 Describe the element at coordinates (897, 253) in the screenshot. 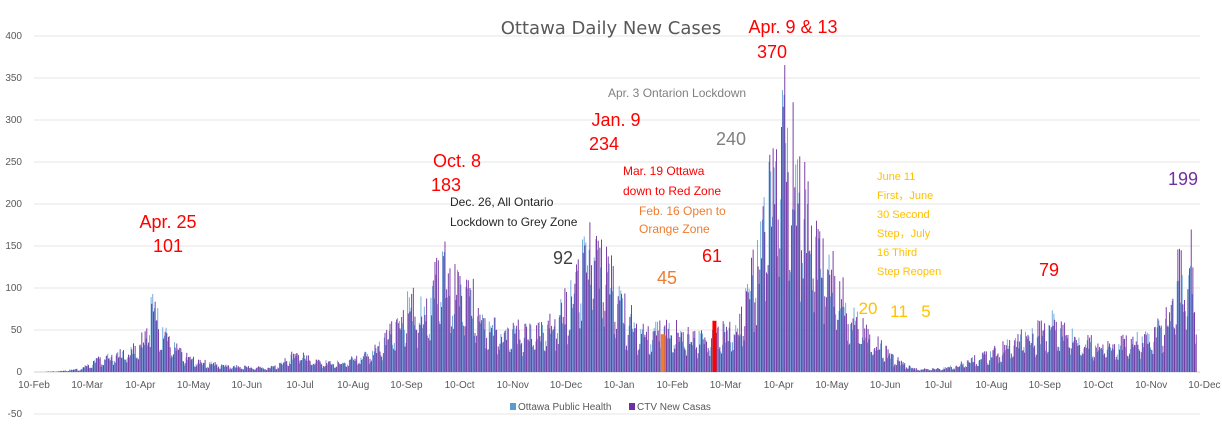

I see `annotation-label: 16 Third` at that location.